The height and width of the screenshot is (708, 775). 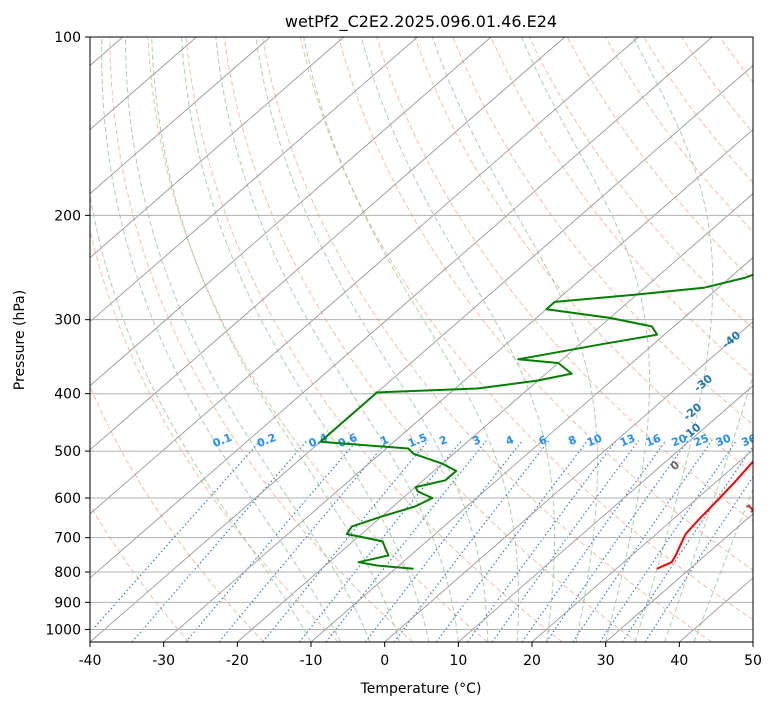 What do you see at coordinates (653, 441) in the screenshot?
I see `mixing-ratio-label: 16` at bounding box center [653, 441].